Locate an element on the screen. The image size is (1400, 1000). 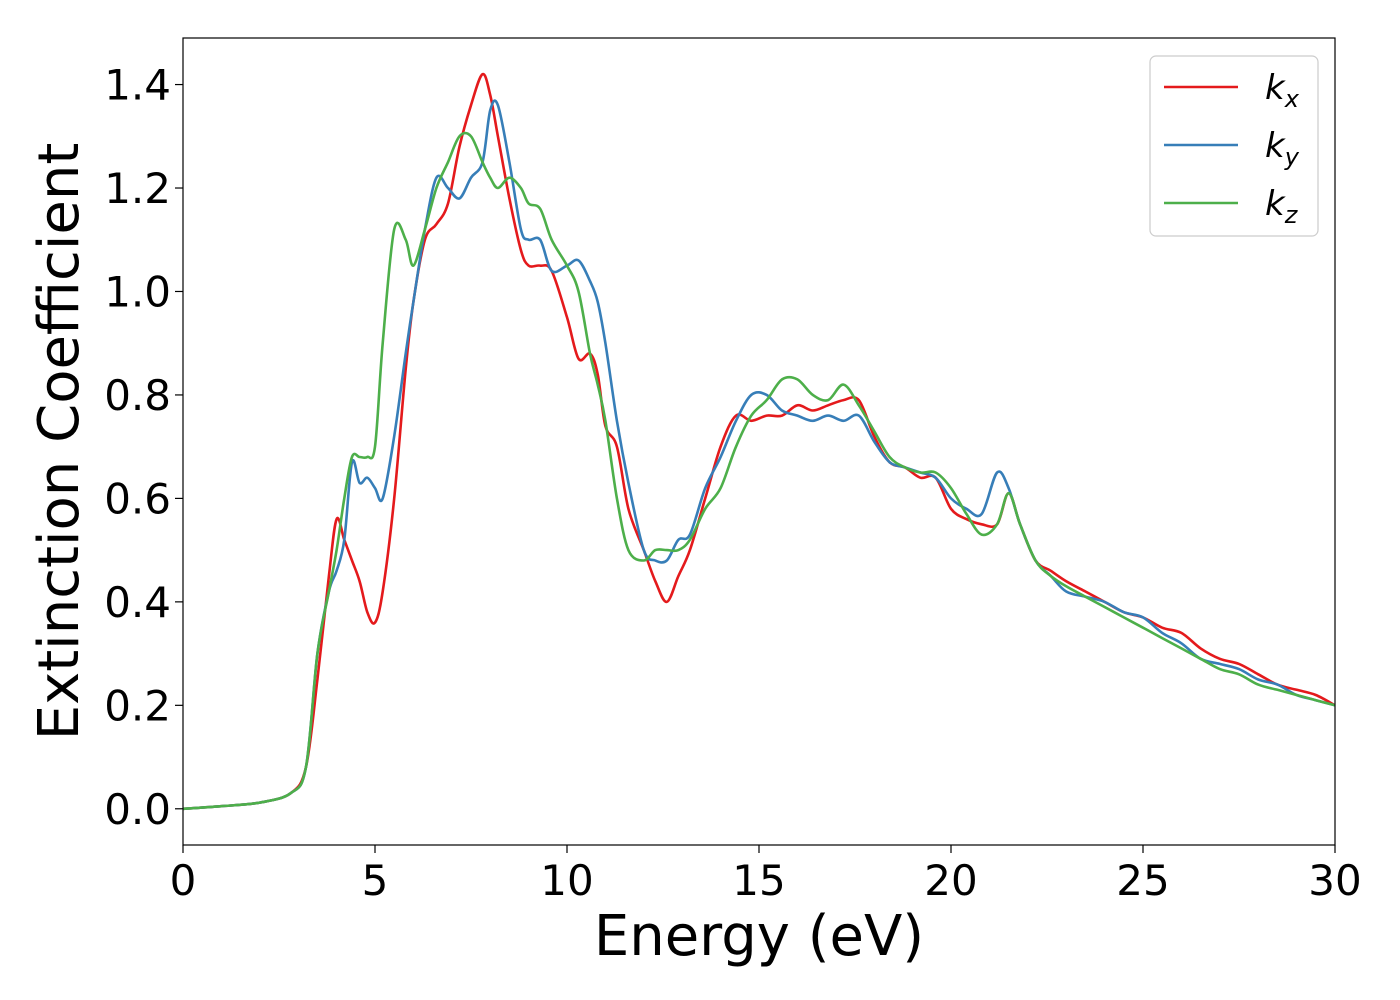
x-tick-label: 5 is located at coordinates (375, 880).